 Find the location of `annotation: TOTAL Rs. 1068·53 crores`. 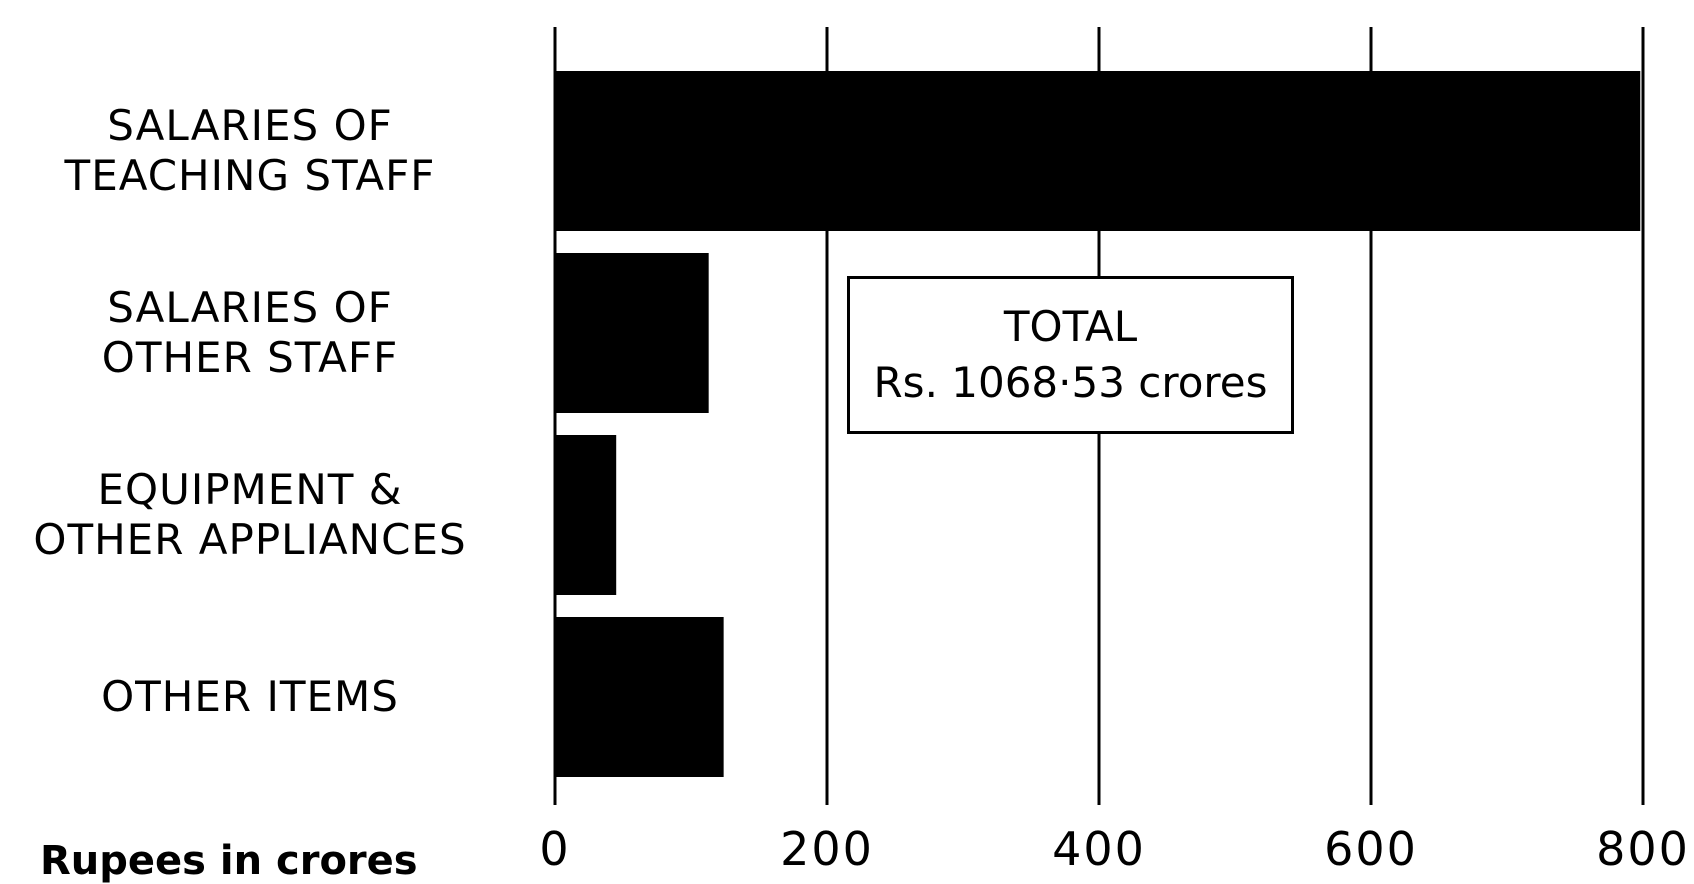

annotation: TOTAL Rs. 1068·53 crores is located at coordinates (1070, 355).